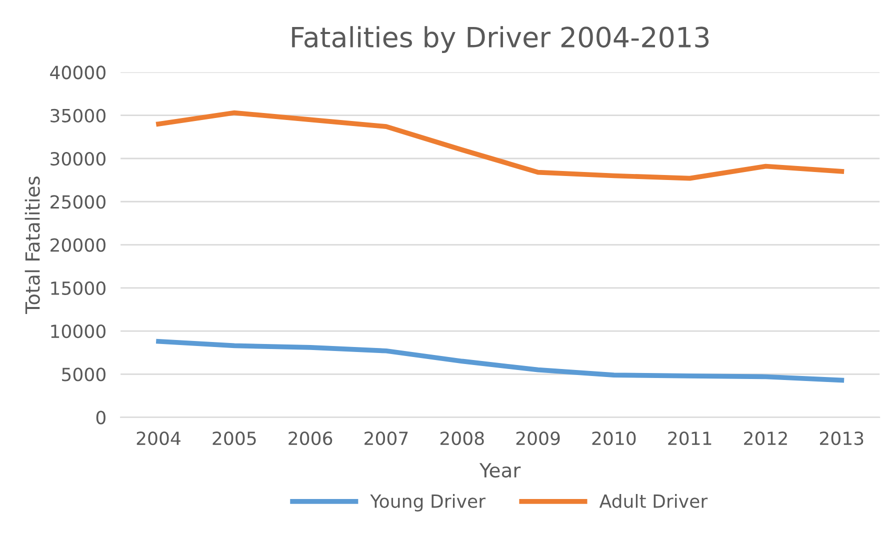 Image resolution: width=893 pixels, height=535 pixels. What do you see at coordinates (32, 245) in the screenshot?
I see `y-axis-title: Total Fatalities` at bounding box center [32, 245].